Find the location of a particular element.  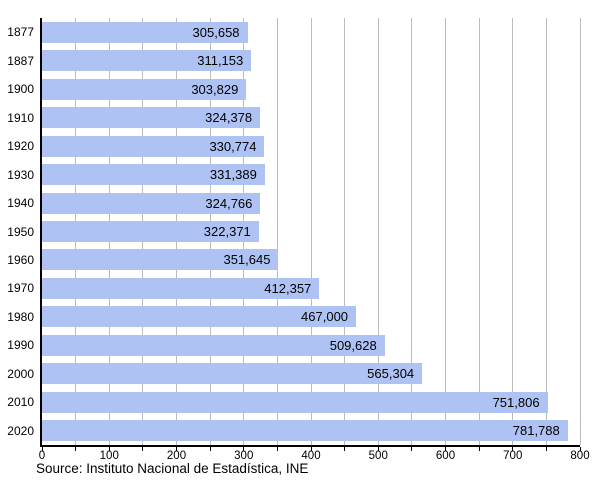

bar: 303,829 is located at coordinates (144, 89).